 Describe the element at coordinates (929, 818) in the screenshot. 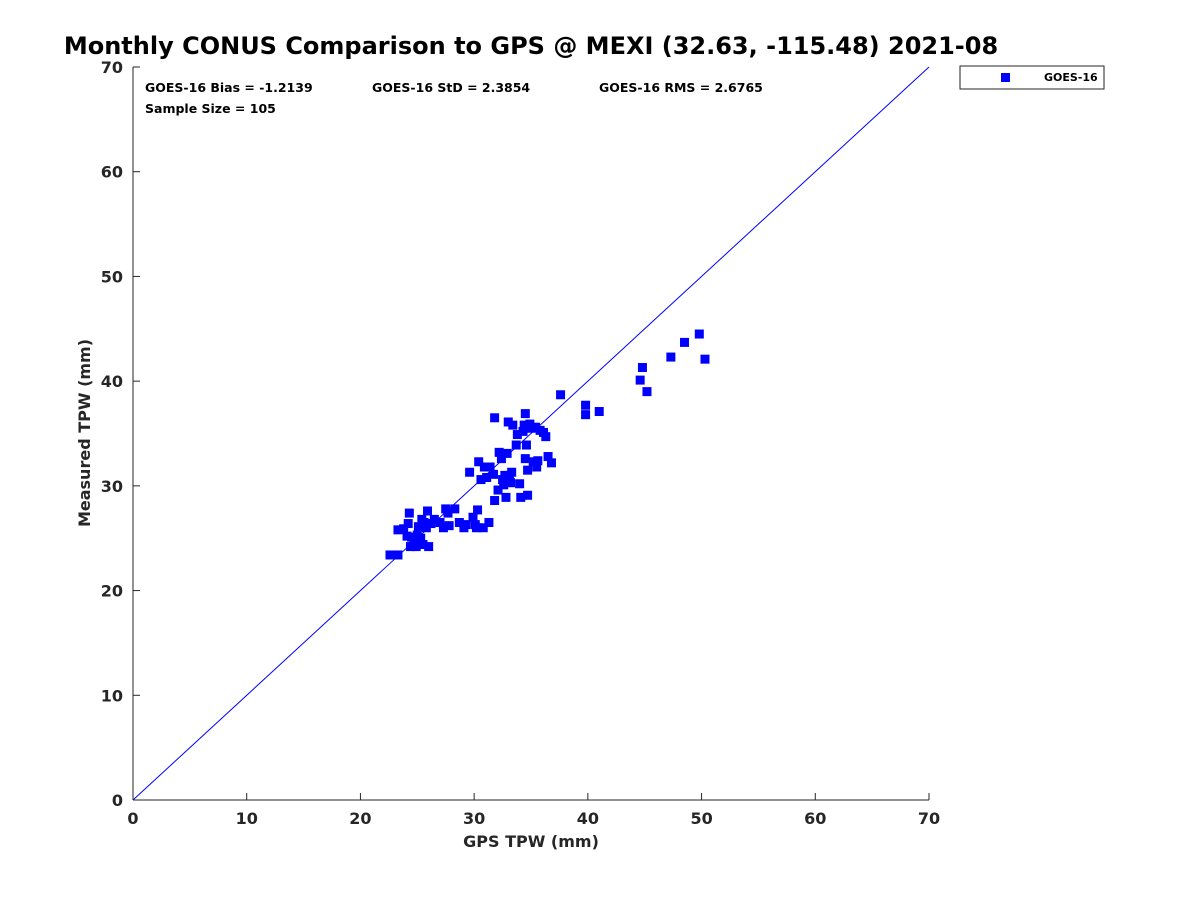

I see `x-tick-label: 70` at that location.